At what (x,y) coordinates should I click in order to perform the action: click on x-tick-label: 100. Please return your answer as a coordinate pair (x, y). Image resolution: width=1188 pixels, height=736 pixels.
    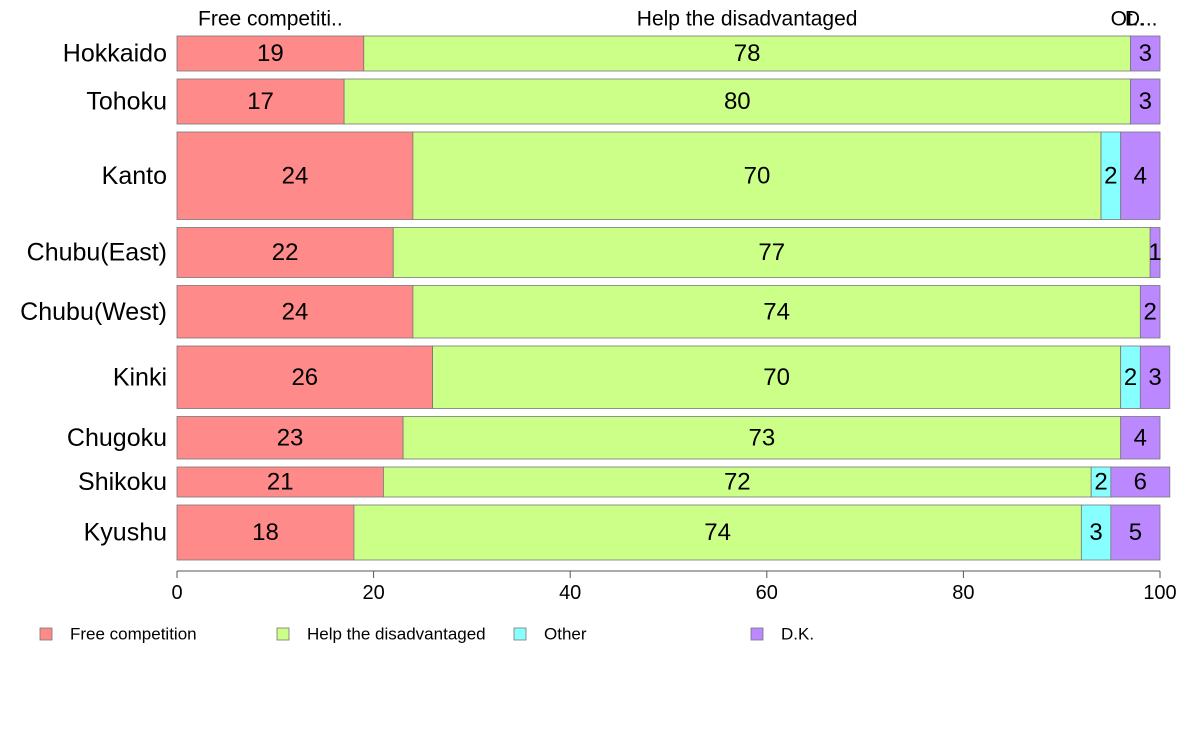
    Looking at the image, I should click on (1159, 593).